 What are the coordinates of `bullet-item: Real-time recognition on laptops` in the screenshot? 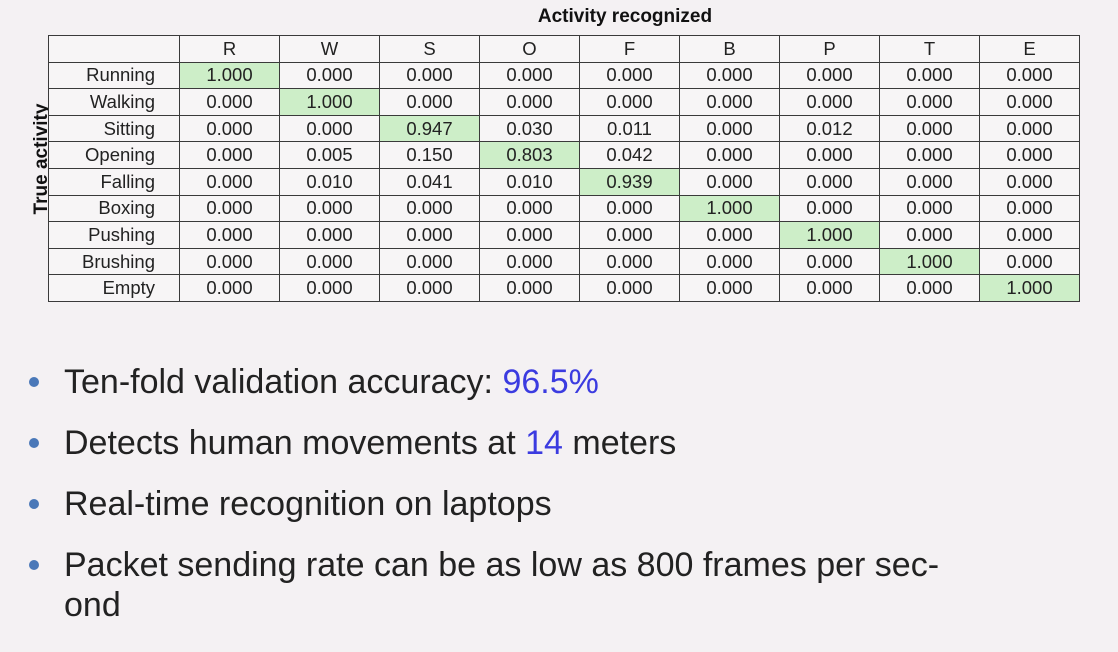 It's located at (566, 504).